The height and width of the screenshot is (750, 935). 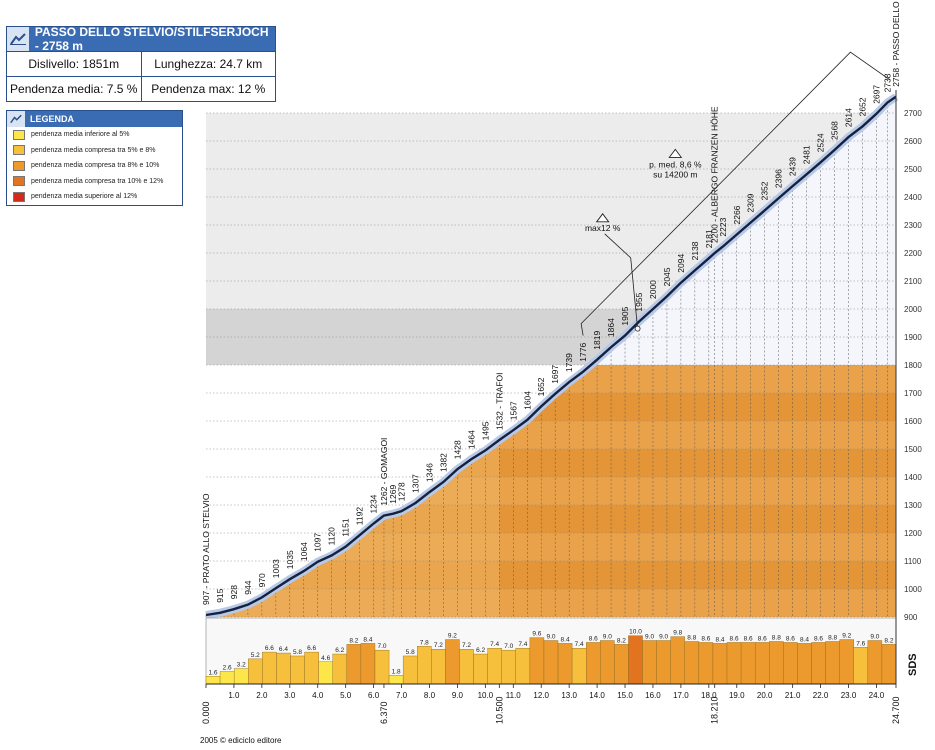 I want to click on y-tick-label: 1200, so click(x=913, y=533).